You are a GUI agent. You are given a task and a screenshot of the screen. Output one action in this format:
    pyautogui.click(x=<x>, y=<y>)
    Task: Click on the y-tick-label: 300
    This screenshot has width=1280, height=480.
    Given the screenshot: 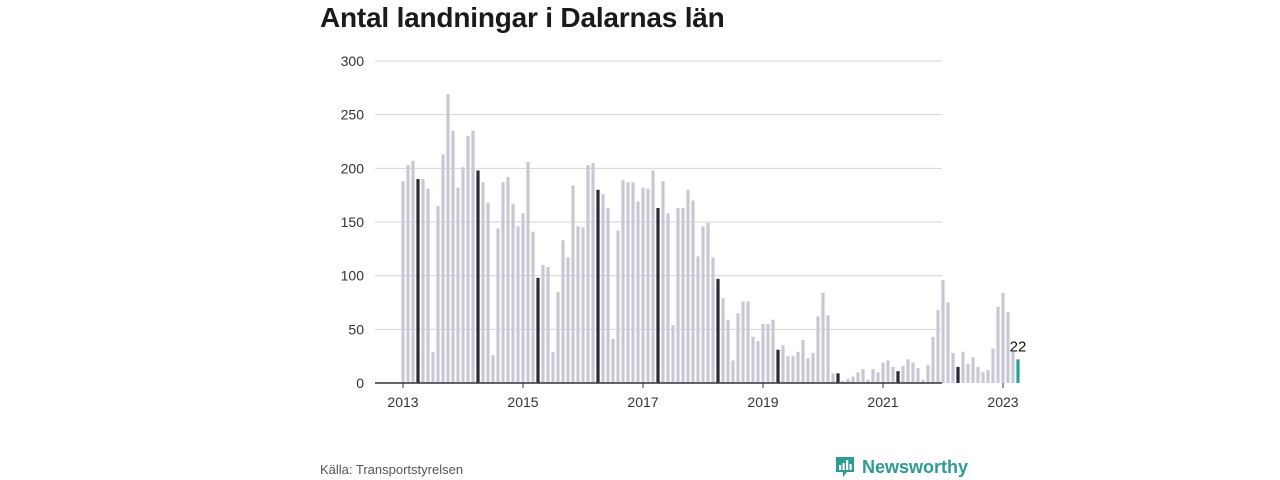 What is the action you would take?
    pyautogui.click(x=353, y=61)
    